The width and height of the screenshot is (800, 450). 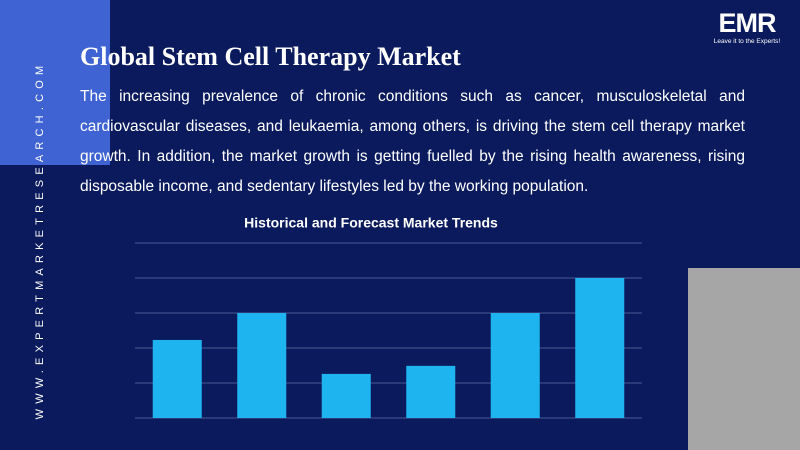 I want to click on chart-title: Historical and Forecast Market Trends, so click(x=371, y=223).